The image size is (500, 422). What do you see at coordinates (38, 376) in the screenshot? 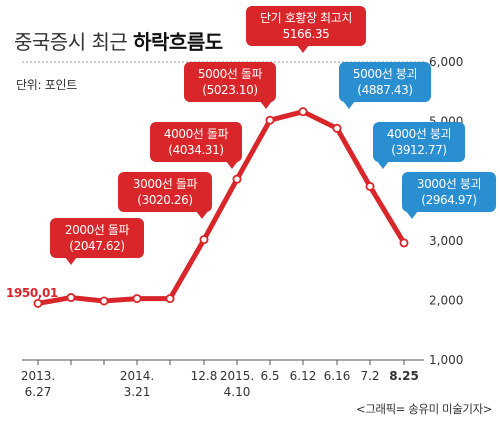
I see `x-tick-label: 2013.` at bounding box center [38, 376].